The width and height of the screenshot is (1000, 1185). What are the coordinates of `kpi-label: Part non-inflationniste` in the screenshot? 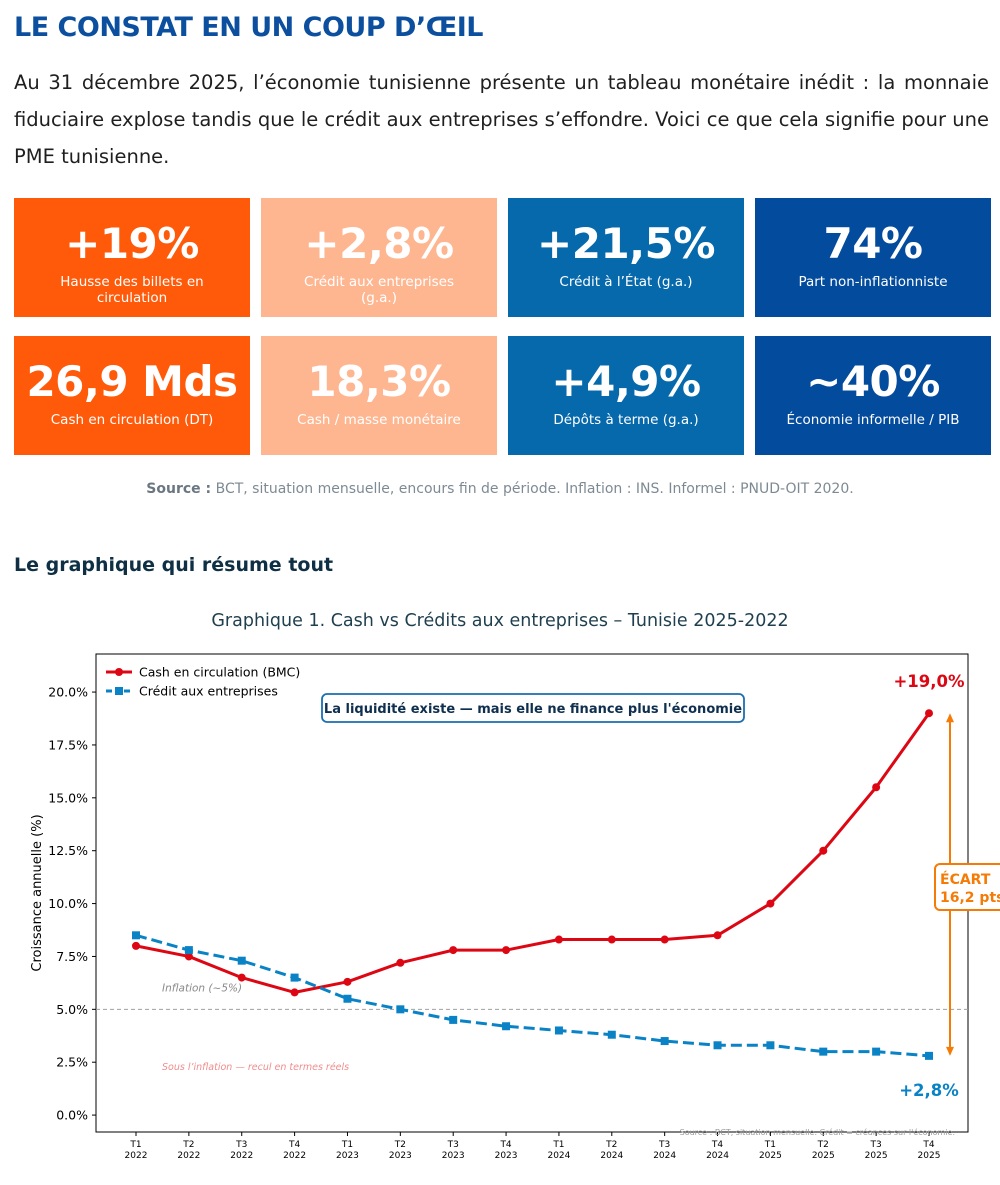 It's located at (873, 282).